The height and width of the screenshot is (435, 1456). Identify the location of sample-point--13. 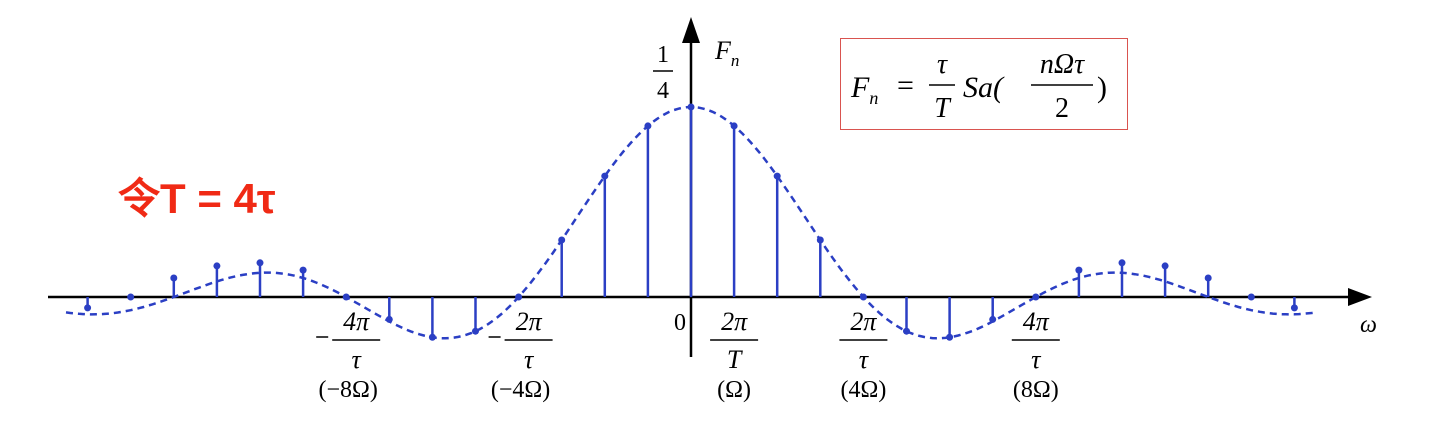
(131, 297).